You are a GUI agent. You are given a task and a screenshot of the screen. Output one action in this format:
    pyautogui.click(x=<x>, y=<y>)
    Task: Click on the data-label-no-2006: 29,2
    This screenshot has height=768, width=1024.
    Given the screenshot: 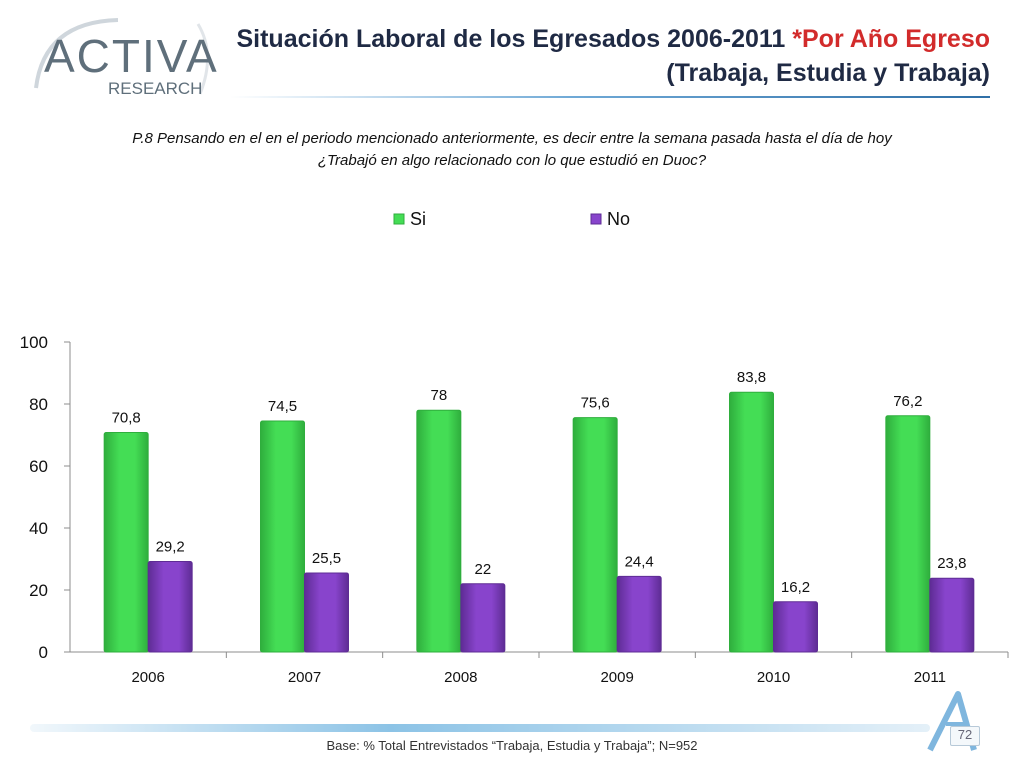 What is the action you would take?
    pyautogui.click(x=170, y=546)
    